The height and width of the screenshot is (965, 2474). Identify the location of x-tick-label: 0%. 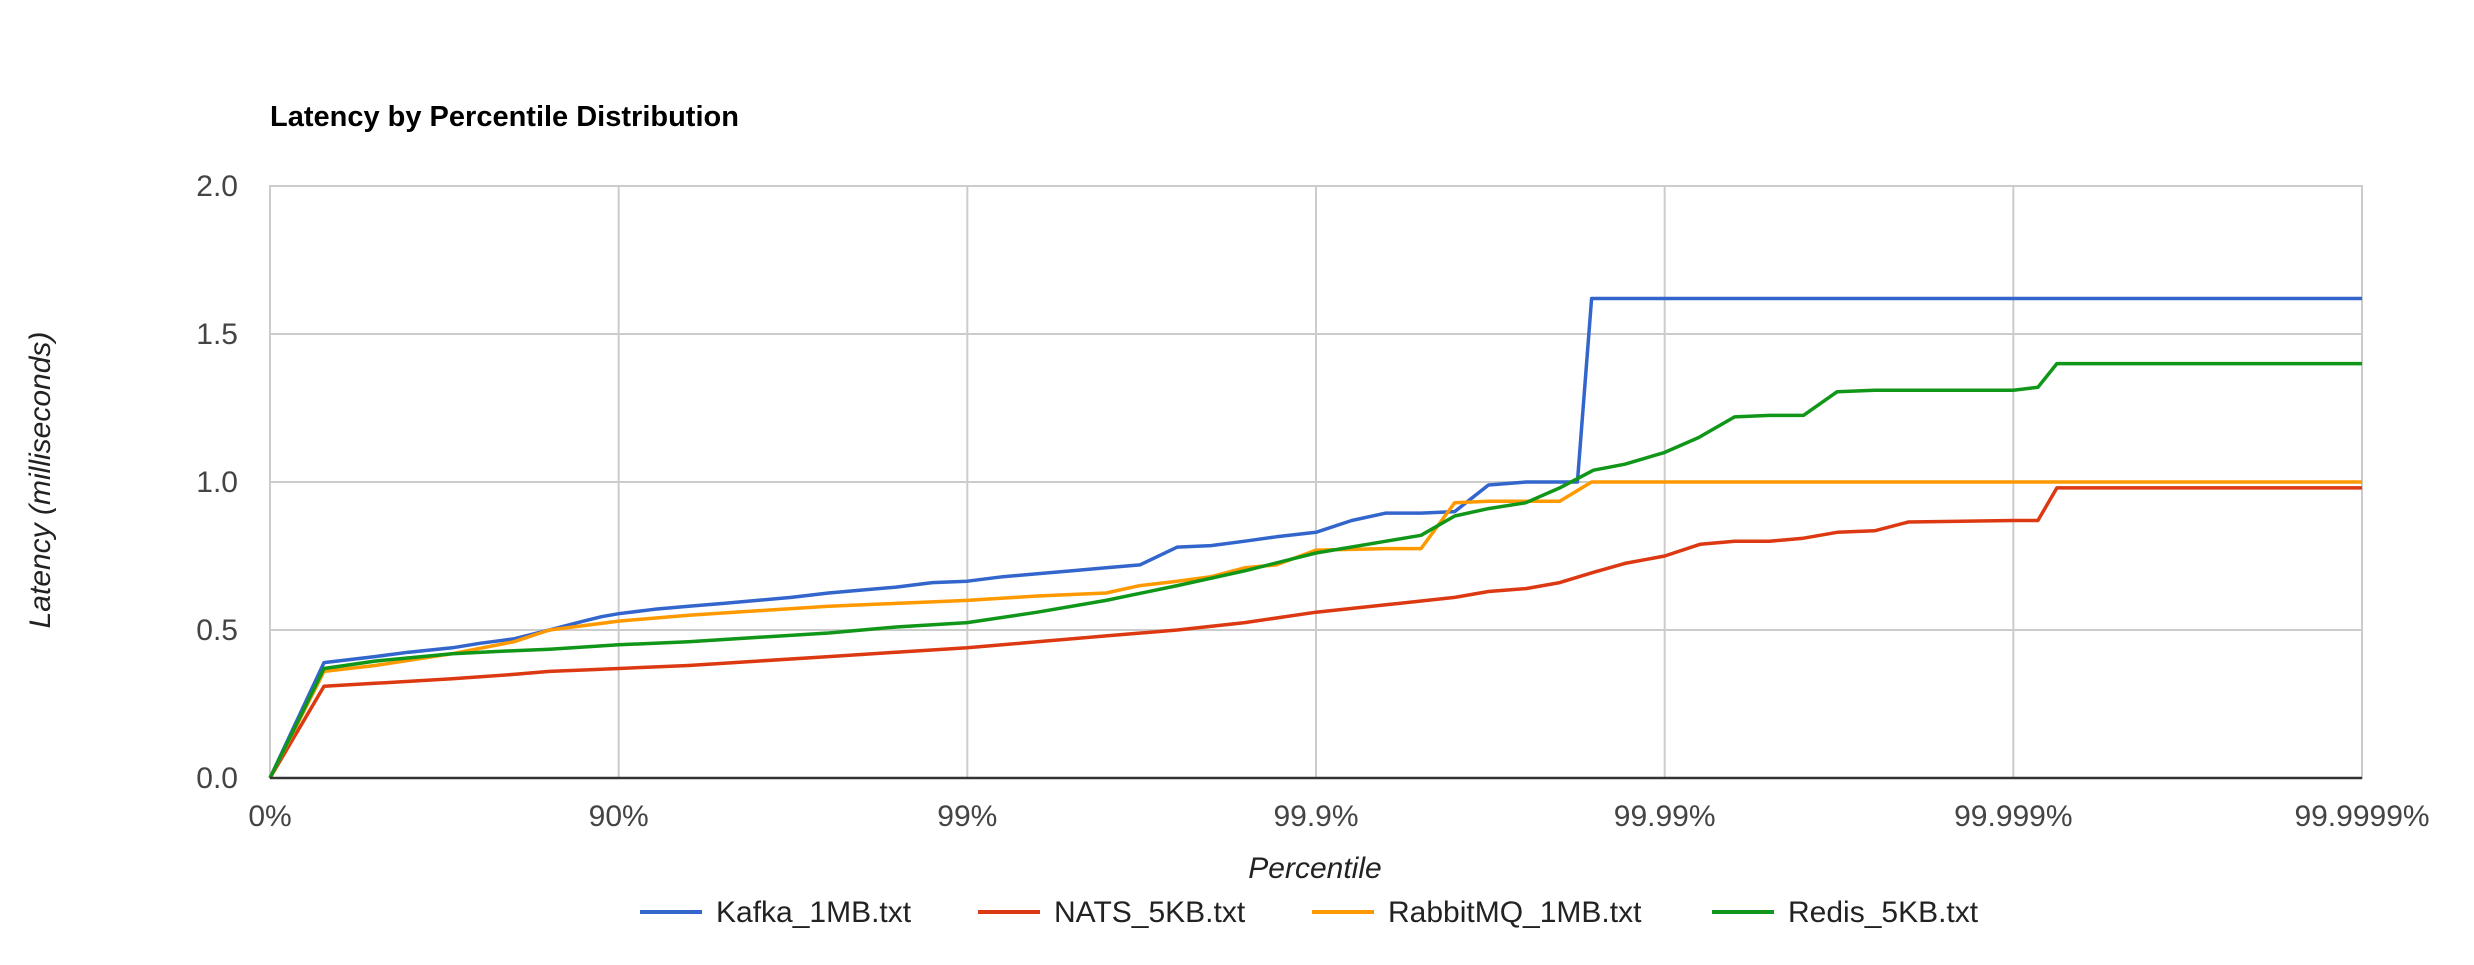
(269, 816).